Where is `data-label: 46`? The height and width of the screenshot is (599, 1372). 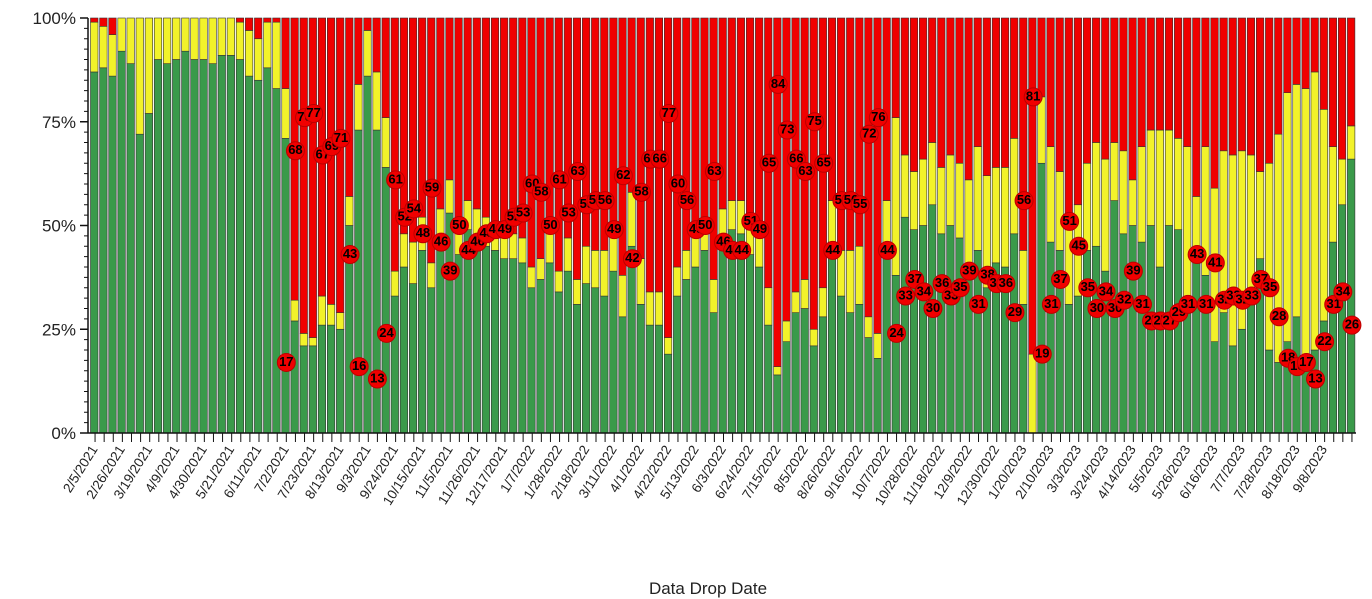 data-label: 46 is located at coordinates (441, 241).